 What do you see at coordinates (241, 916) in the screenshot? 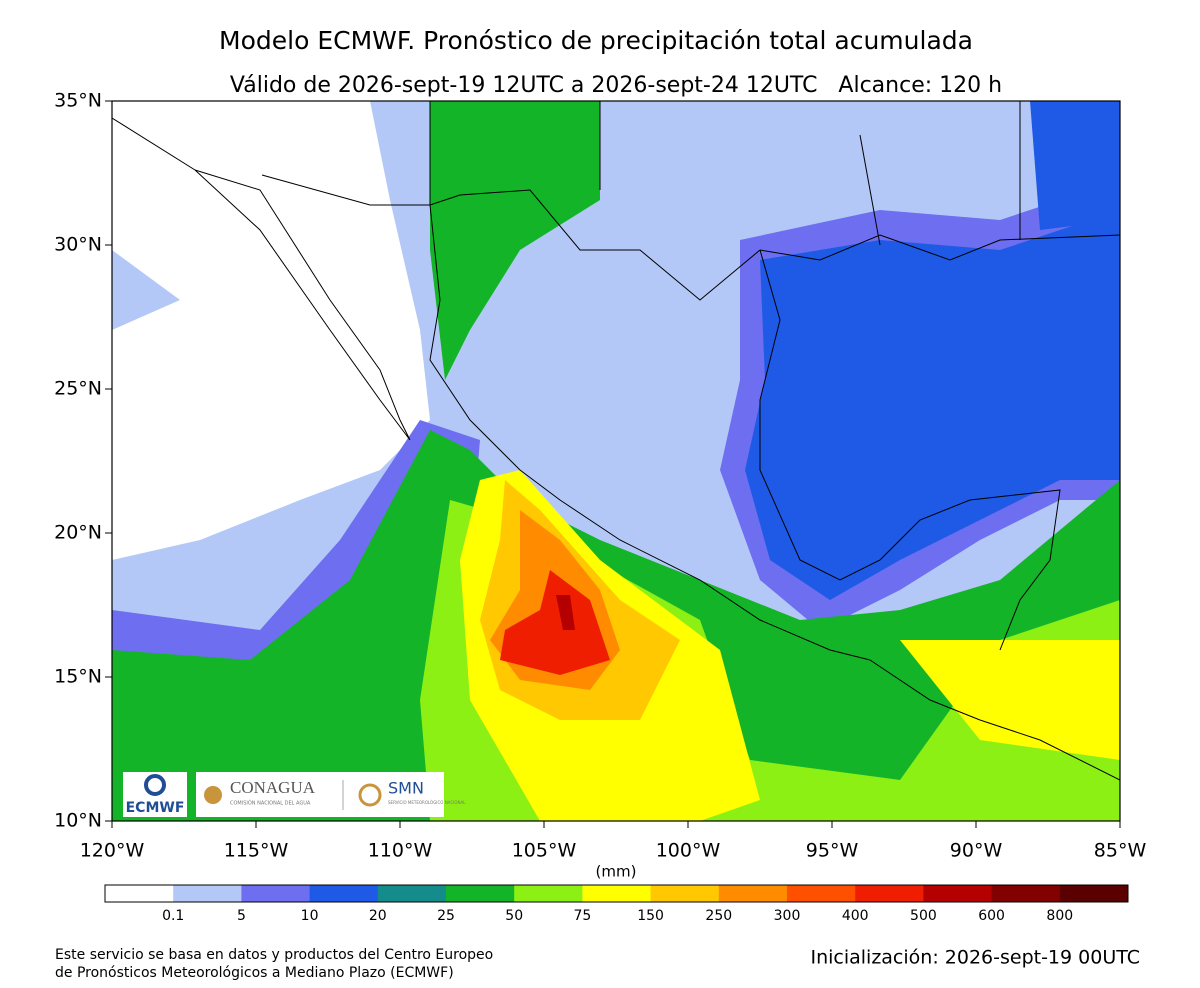
I see `colorbar-label: 5` at bounding box center [241, 916].